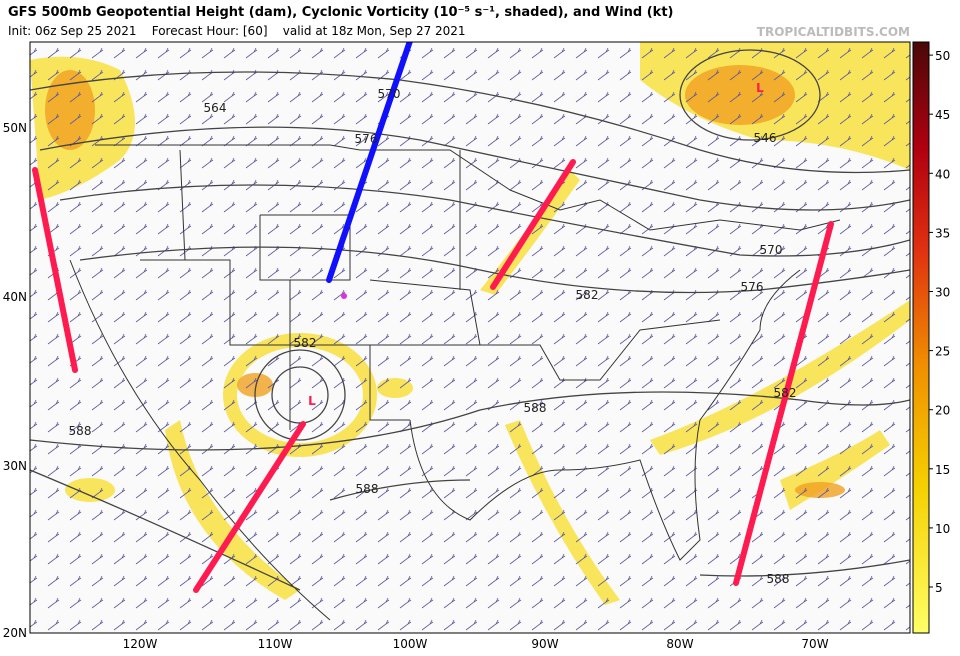  I want to click on latitude-label: 50N, so click(15, 128).